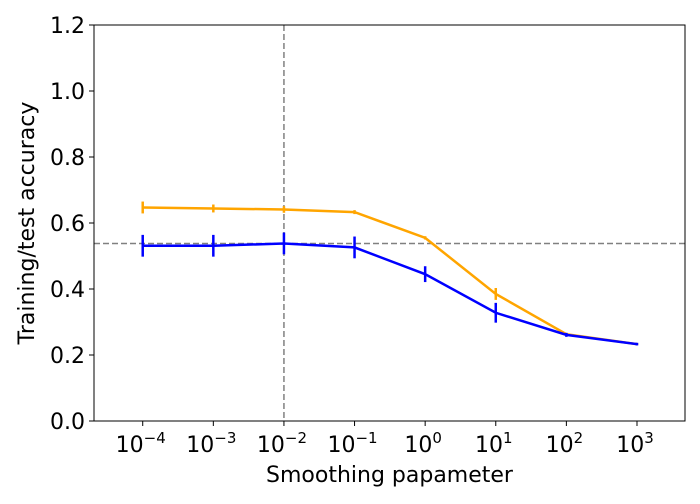 Image resolution: width=700 pixels, height=504 pixels. What do you see at coordinates (494, 443) in the screenshot?
I see `x-tick-label: 10¹` at bounding box center [494, 443].